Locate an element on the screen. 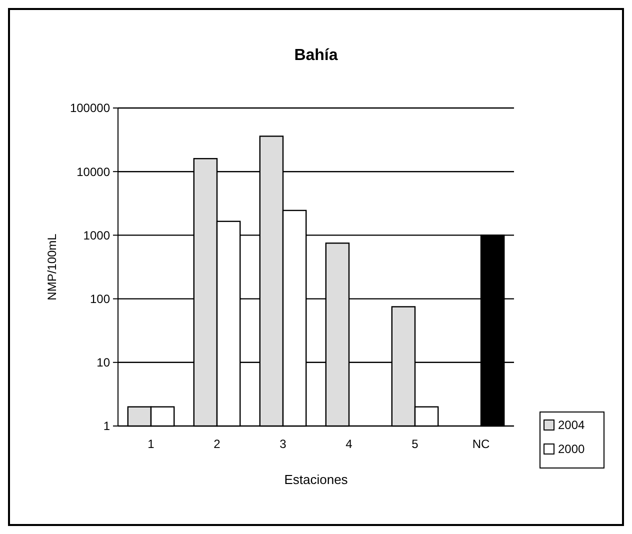  y-tick-label: 100 is located at coordinates (100, 299).